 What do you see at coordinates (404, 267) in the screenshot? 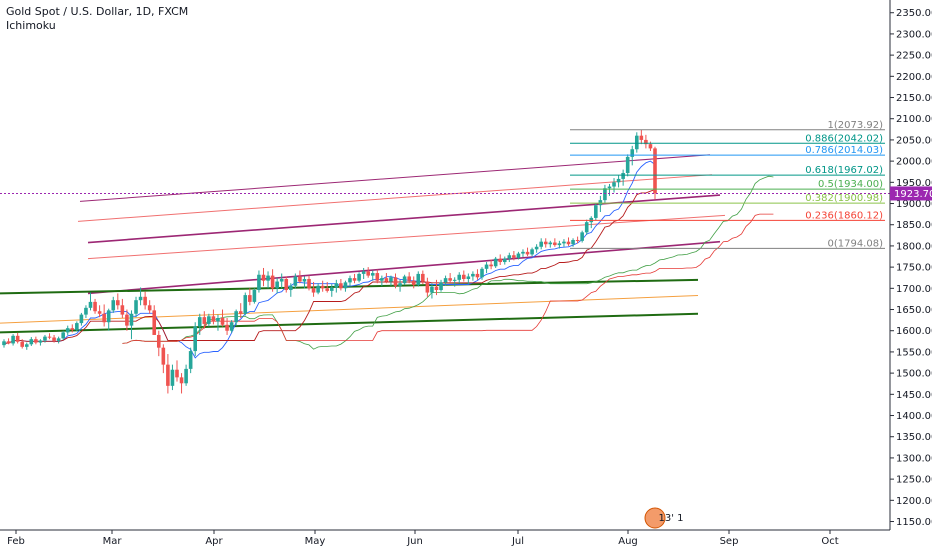
I see `channel-lower-line` at bounding box center [404, 267].